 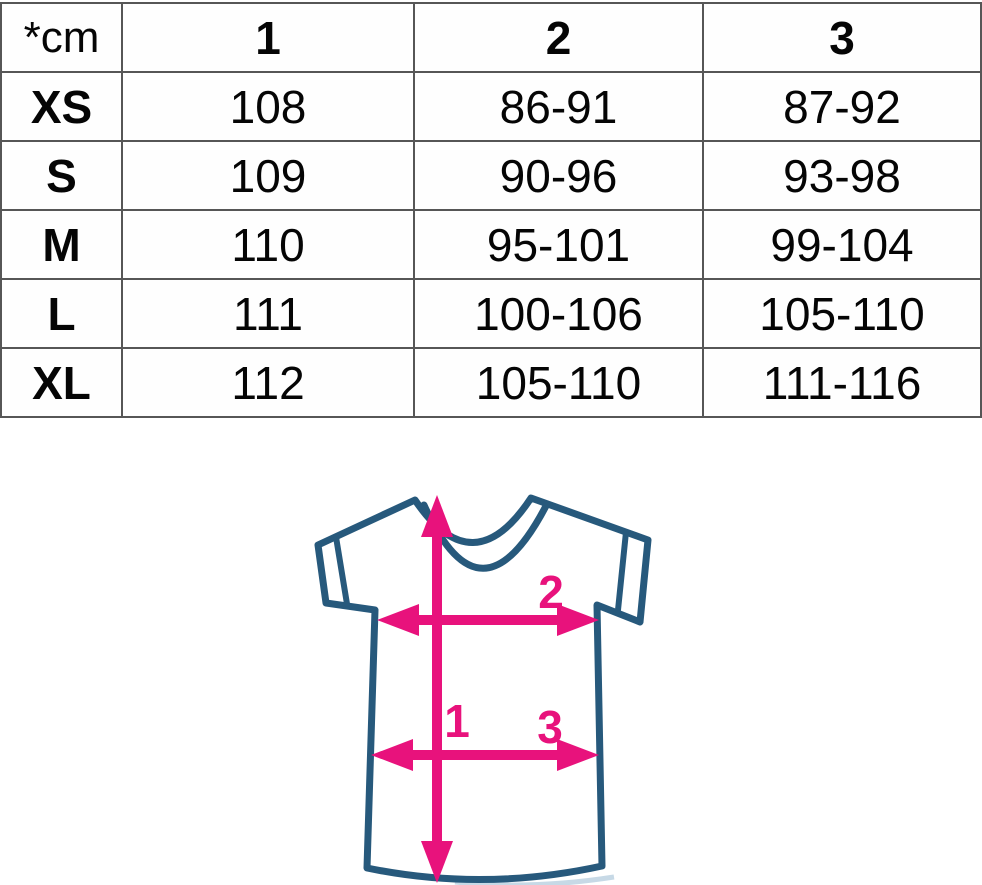 What do you see at coordinates (558, 175) in the screenshot?
I see `value-cell: 90-96` at bounding box center [558, 175].